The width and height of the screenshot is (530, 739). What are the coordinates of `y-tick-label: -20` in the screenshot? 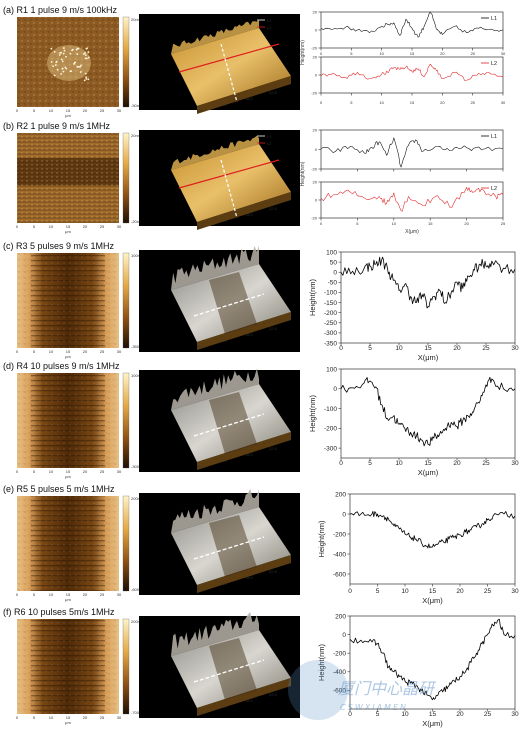 It's located at (314, 169).